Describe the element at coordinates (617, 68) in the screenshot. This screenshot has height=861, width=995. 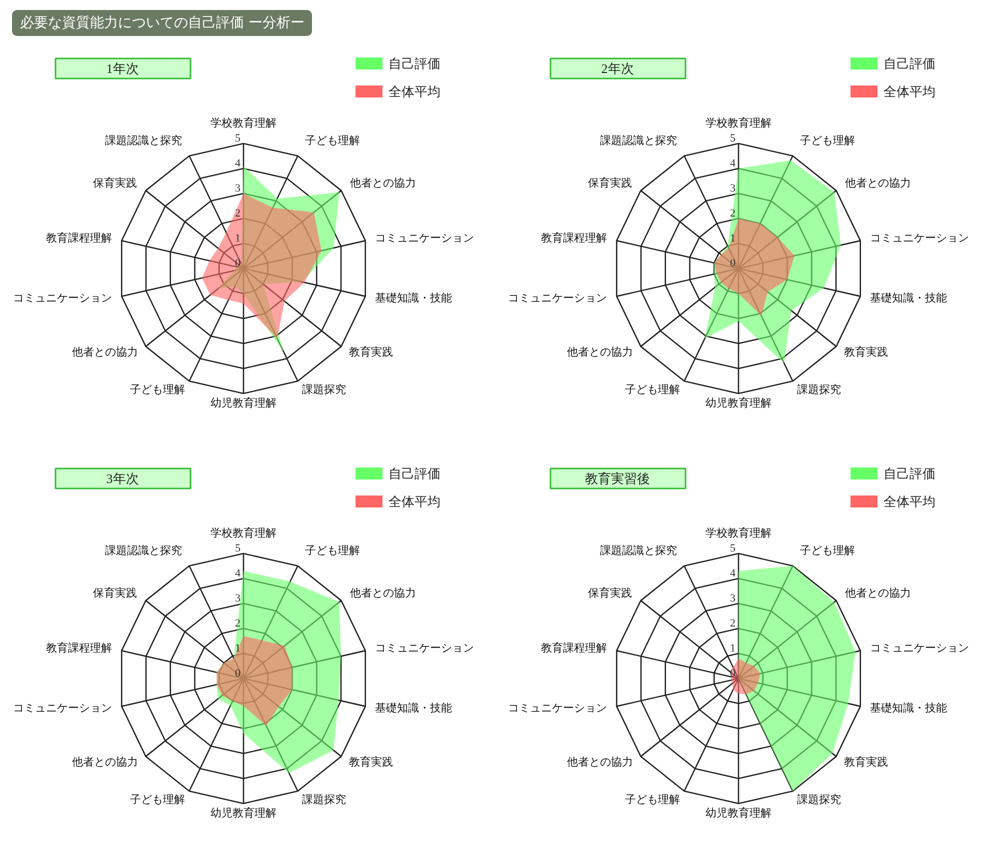
I see `chart-title: 2年次` at that location.